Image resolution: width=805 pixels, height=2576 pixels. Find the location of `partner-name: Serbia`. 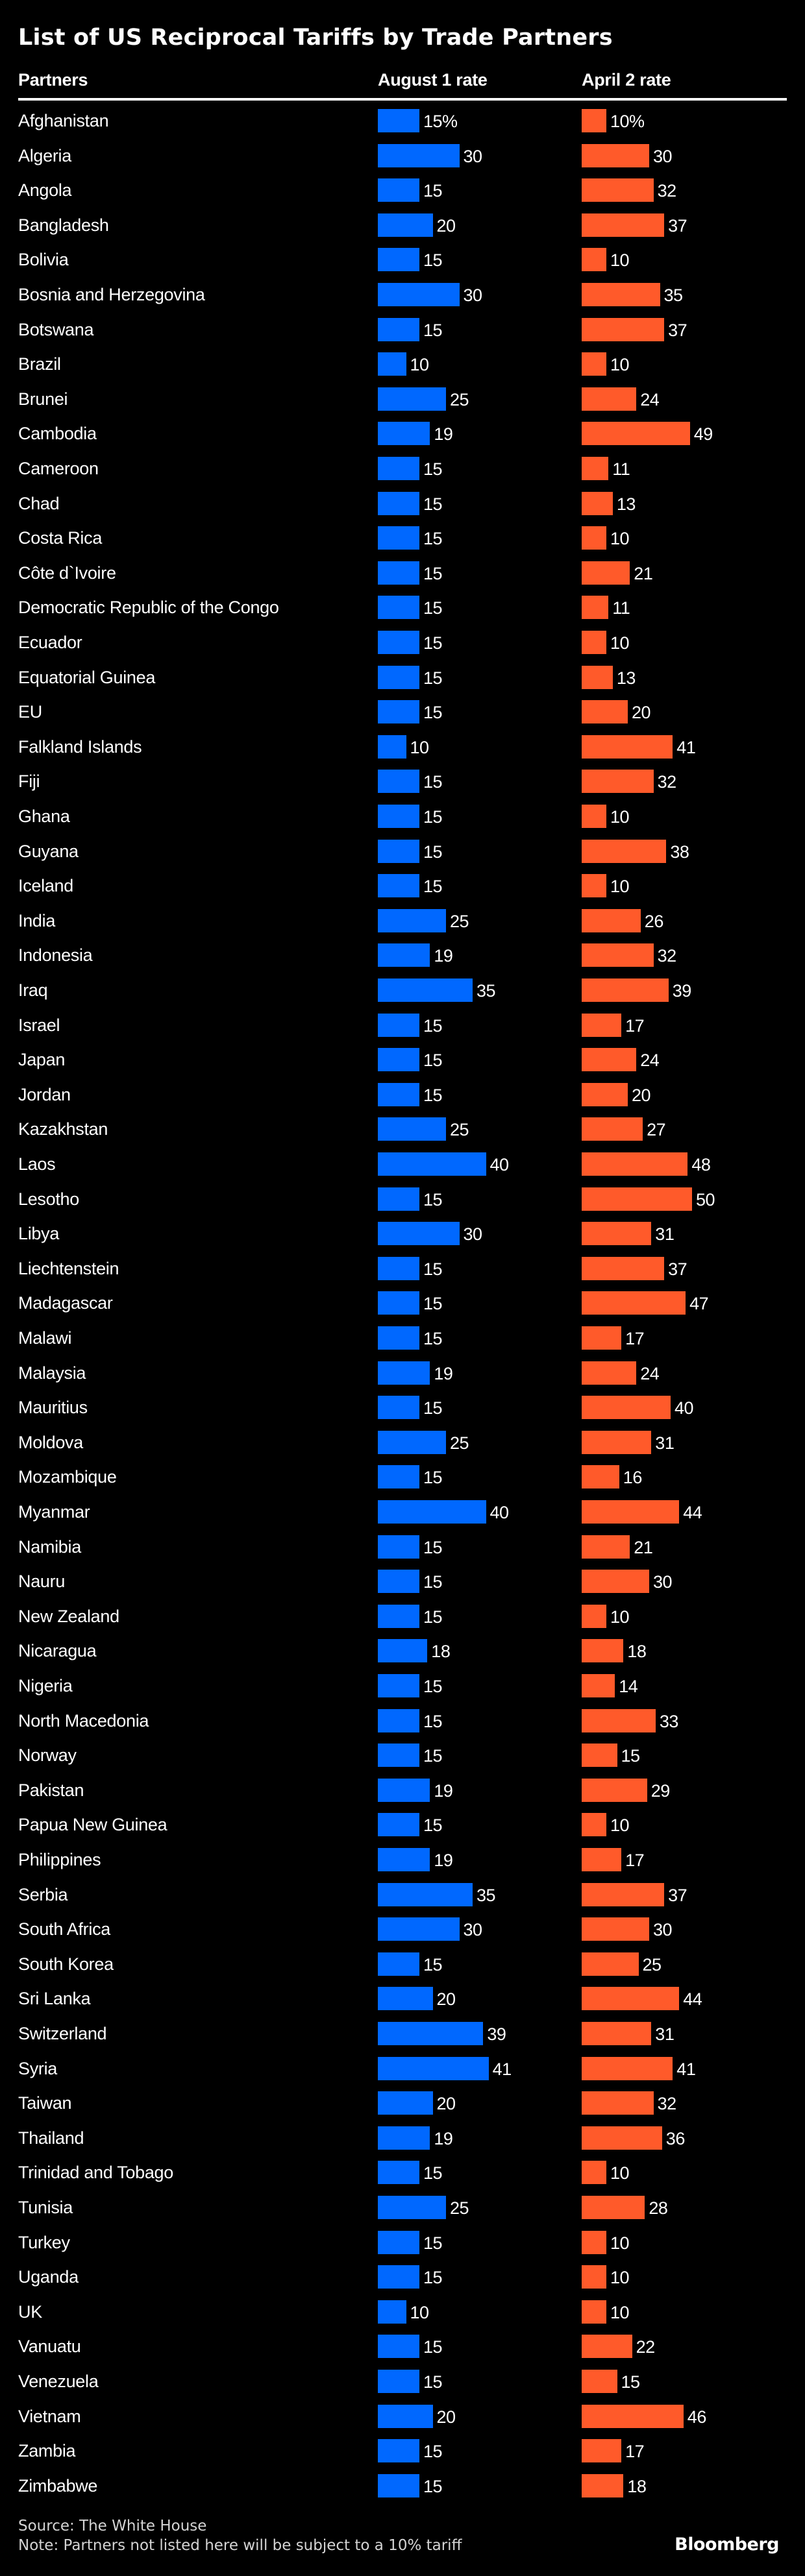

partner-name: Serbia is located at coordinates (43, 1894).